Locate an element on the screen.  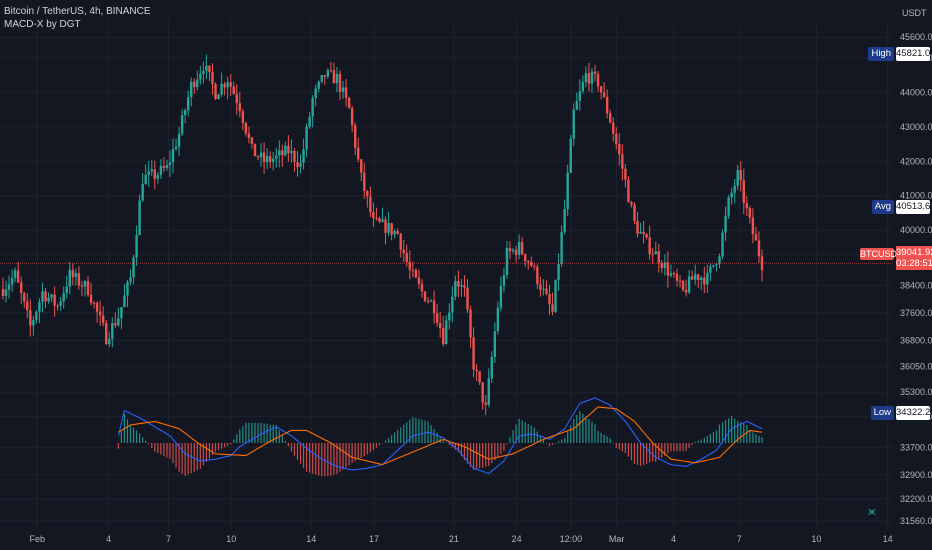
indicator-title: MACD-X by DGT is located at coordinates (42, 24).